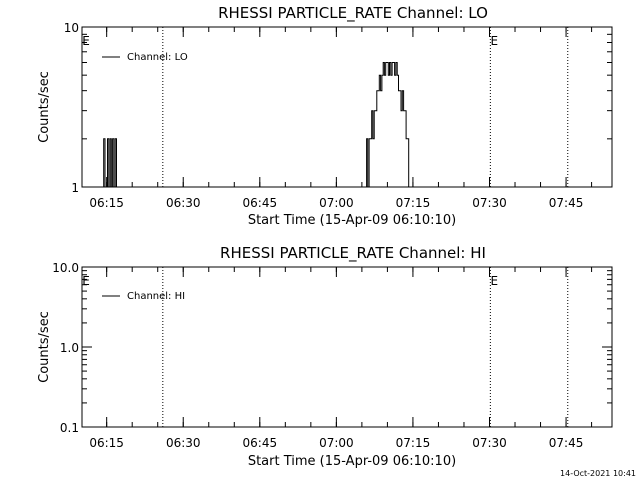 This screenshot has height=480, width=640. Describe the element at coordinates (69, 348) in the screenshot. I see `y-tick-label: 1.0` at that location.